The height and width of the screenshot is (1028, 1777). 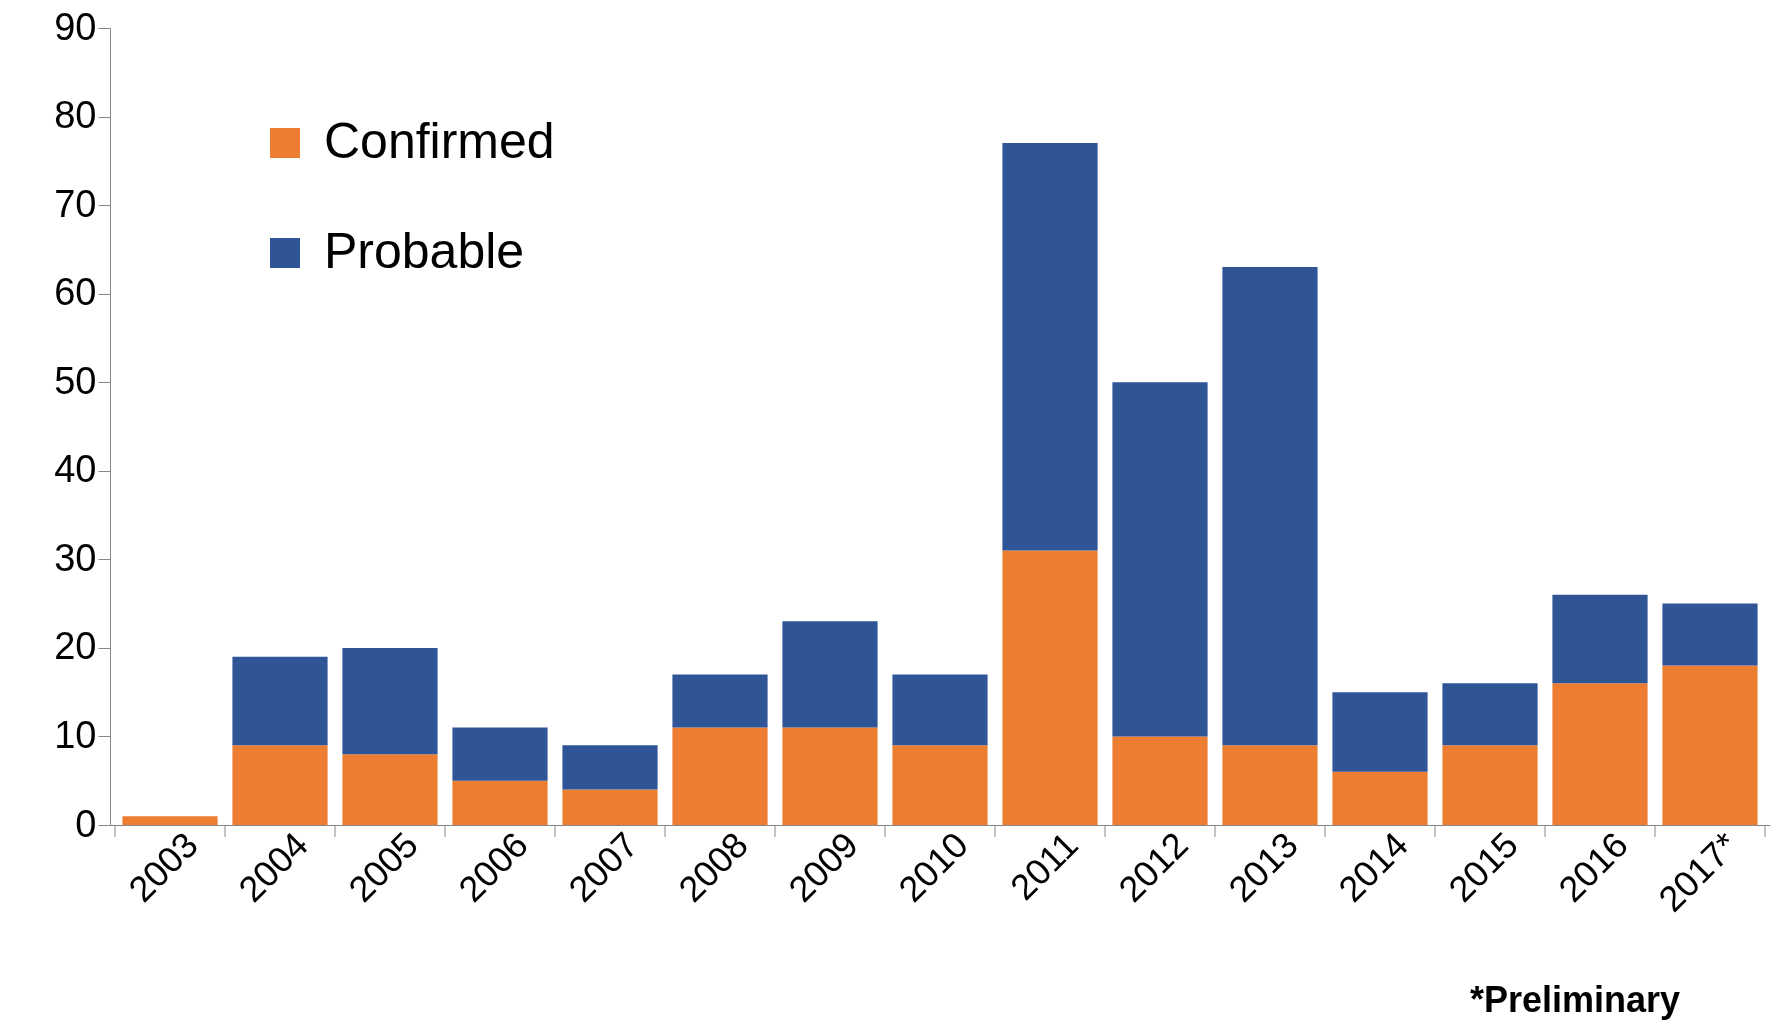 What do you see at coordinates (439, 141) in the screenshot?
I see `legend-label: Confirmed` at bounding box center [439, 141].